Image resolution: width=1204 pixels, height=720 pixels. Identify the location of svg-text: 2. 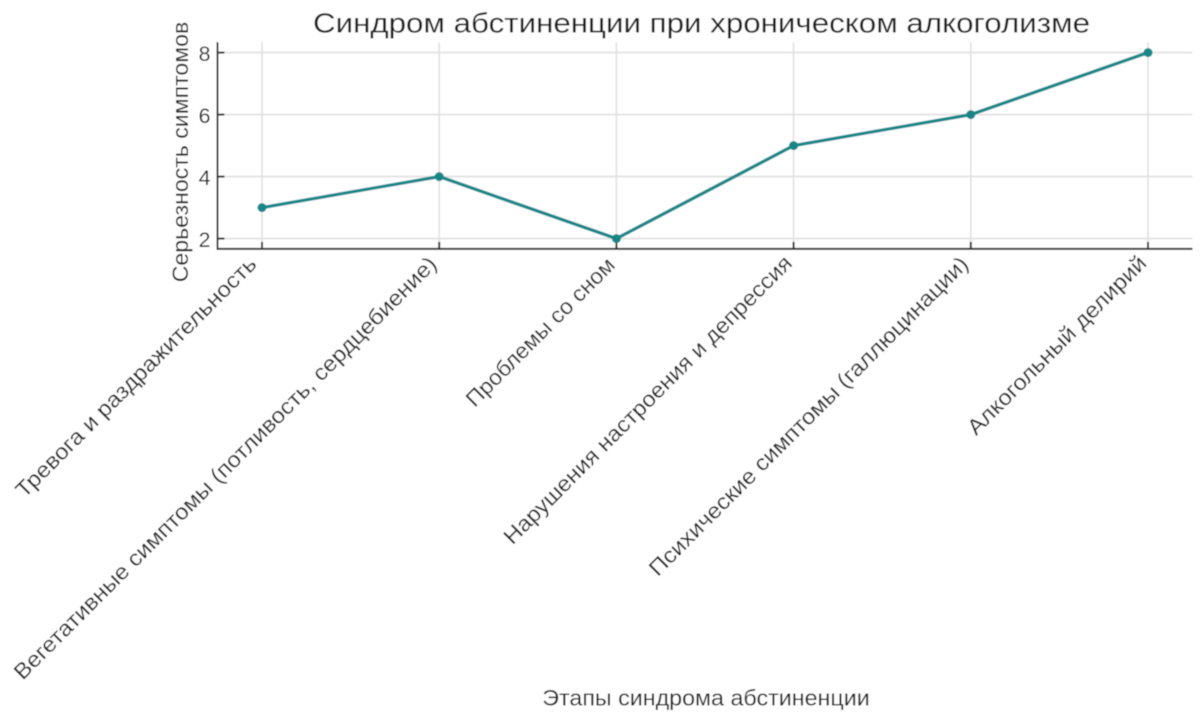
(205, 240).